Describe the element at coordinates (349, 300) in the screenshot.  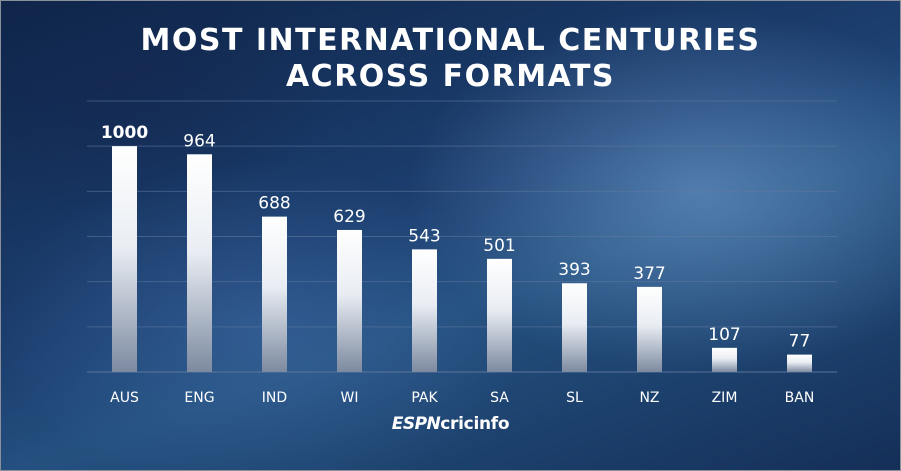
I see `bar-wi` at that location.